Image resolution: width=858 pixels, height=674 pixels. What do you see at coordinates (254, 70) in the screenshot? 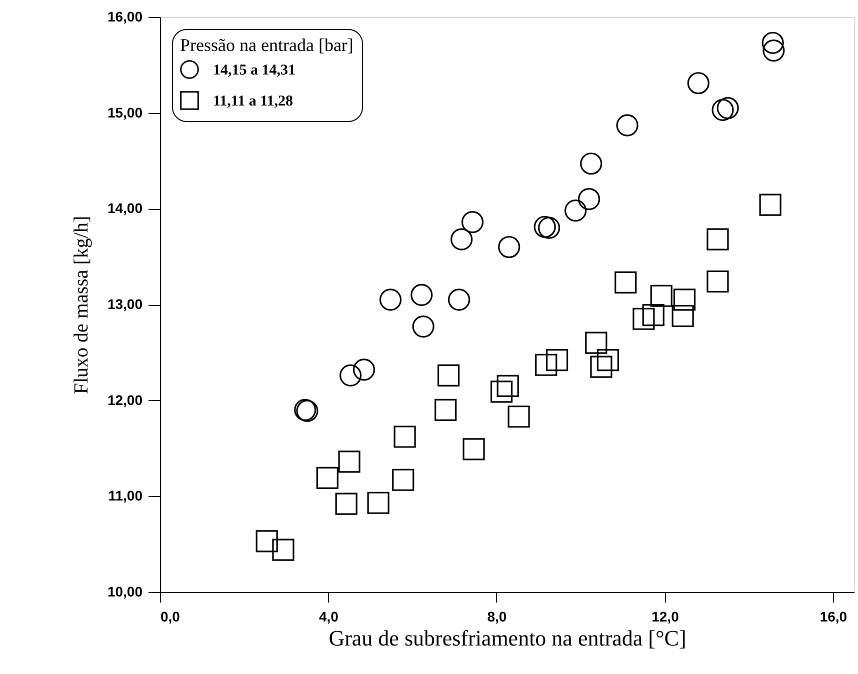
I see `legend-label: 14,15 a 14,31` at bounding box center [254, 70].